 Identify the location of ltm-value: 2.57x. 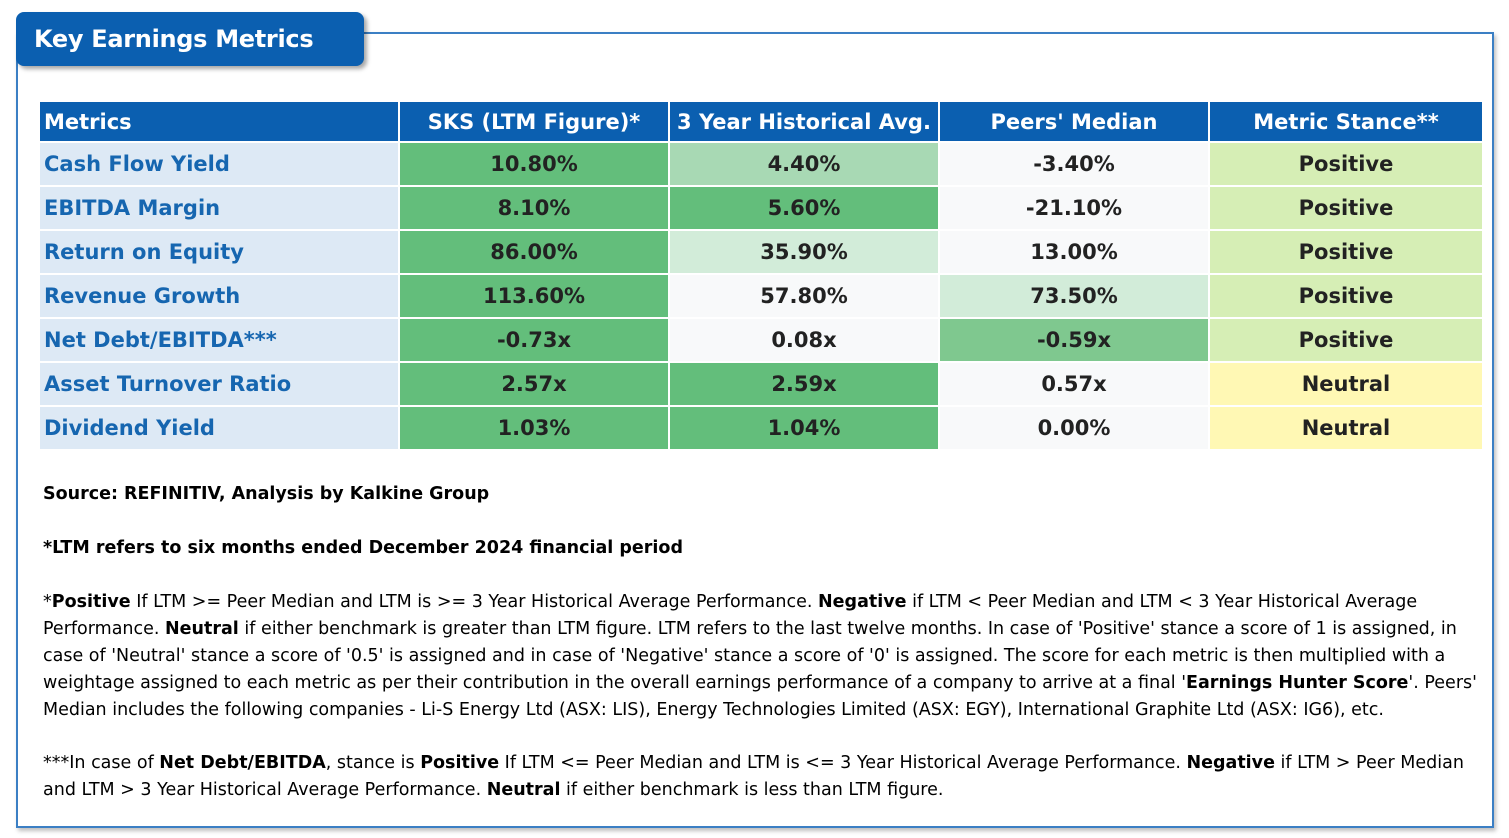
(534, 384).